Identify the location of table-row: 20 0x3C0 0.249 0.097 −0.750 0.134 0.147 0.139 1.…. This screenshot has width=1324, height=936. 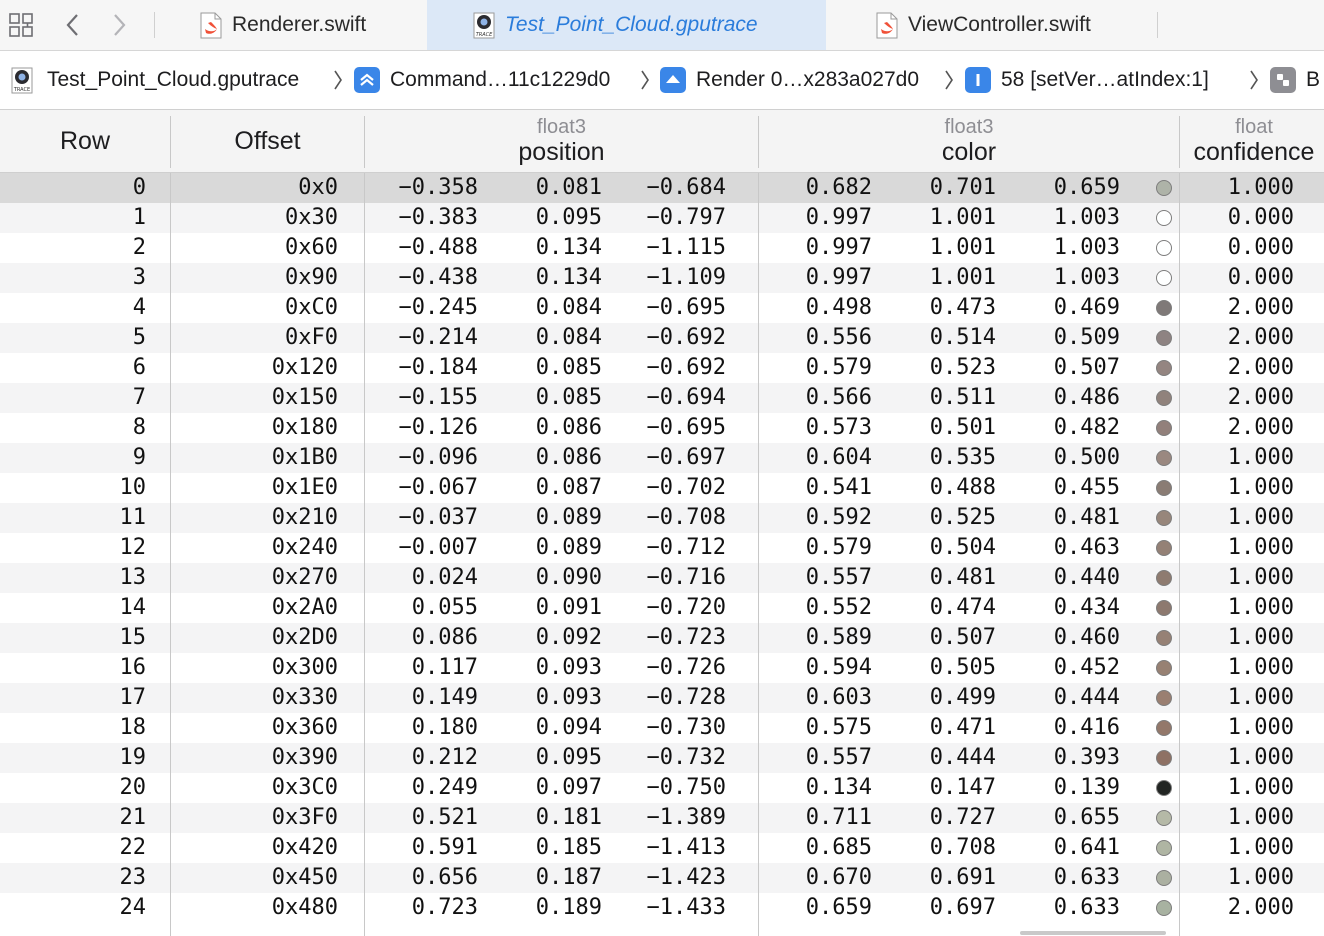
(662, 788).